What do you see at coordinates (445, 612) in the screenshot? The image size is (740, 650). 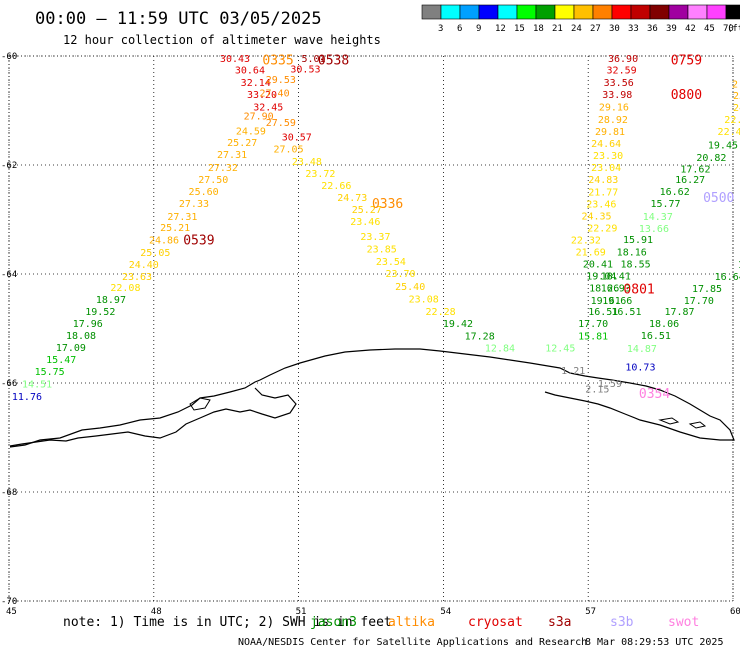 I see `x-tick-label: 54` at bounding box center [445, 612].